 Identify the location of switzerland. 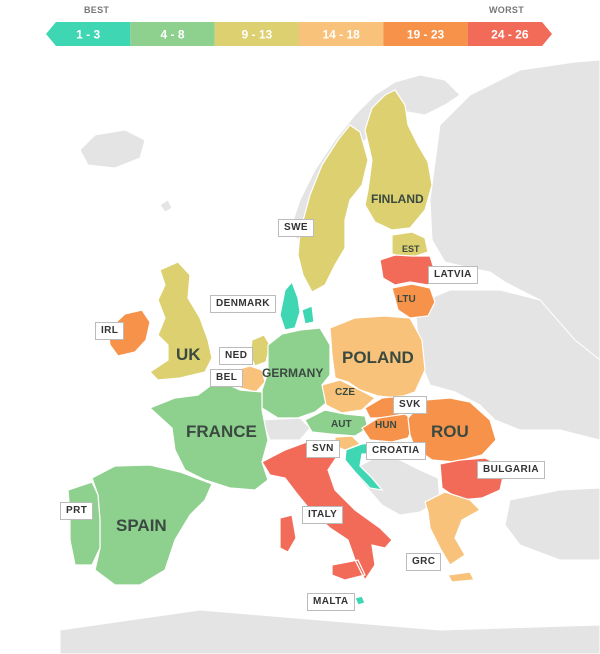
(286, 429).